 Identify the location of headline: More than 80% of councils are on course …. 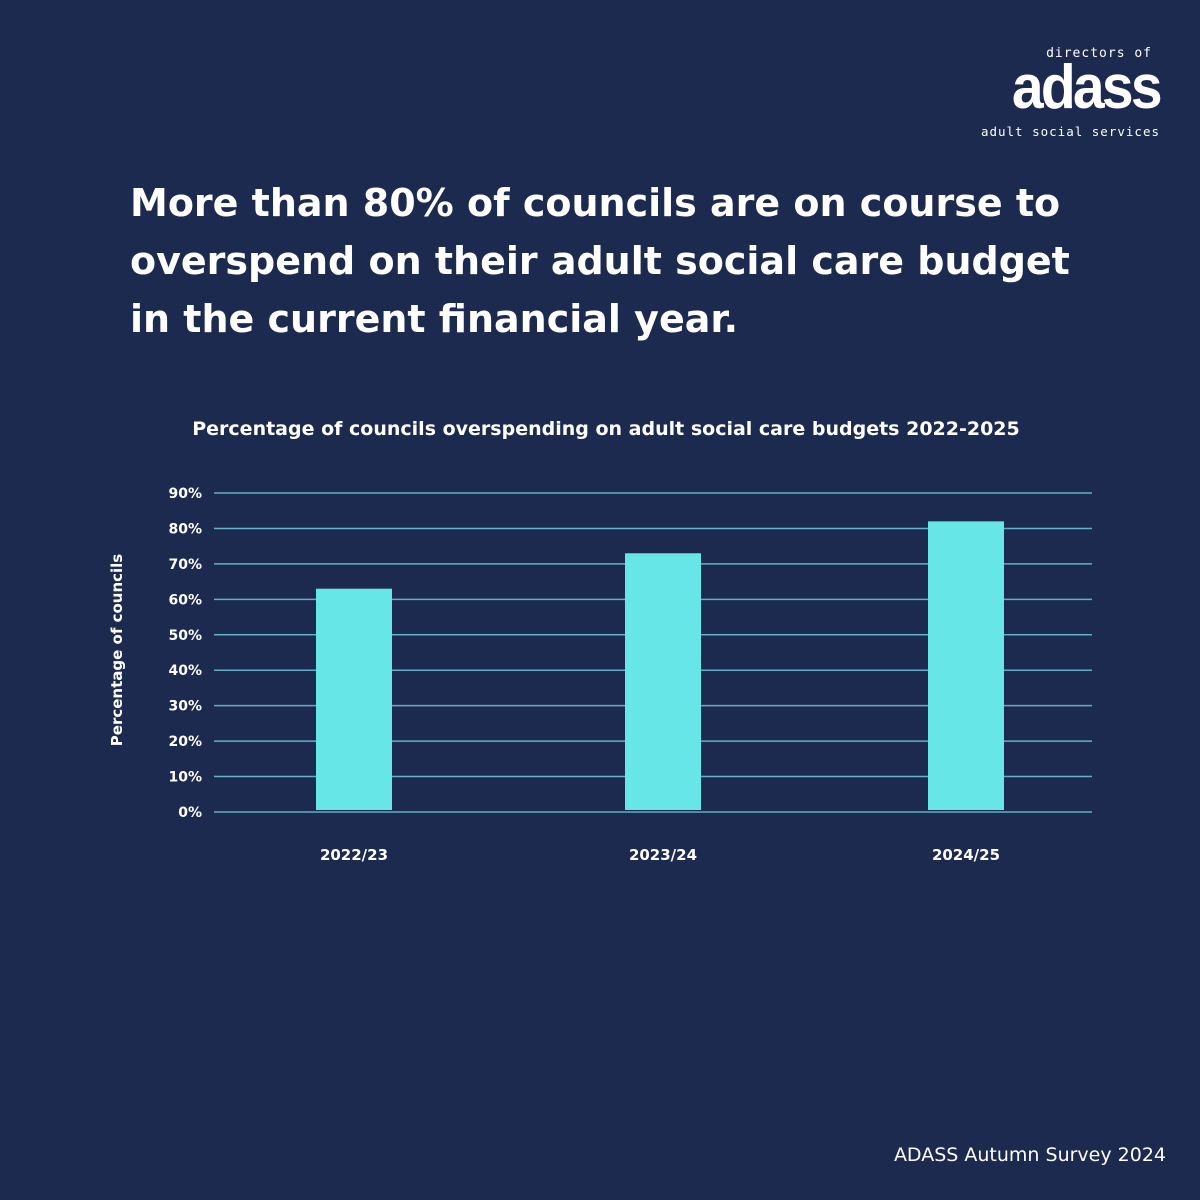
(600, 261).